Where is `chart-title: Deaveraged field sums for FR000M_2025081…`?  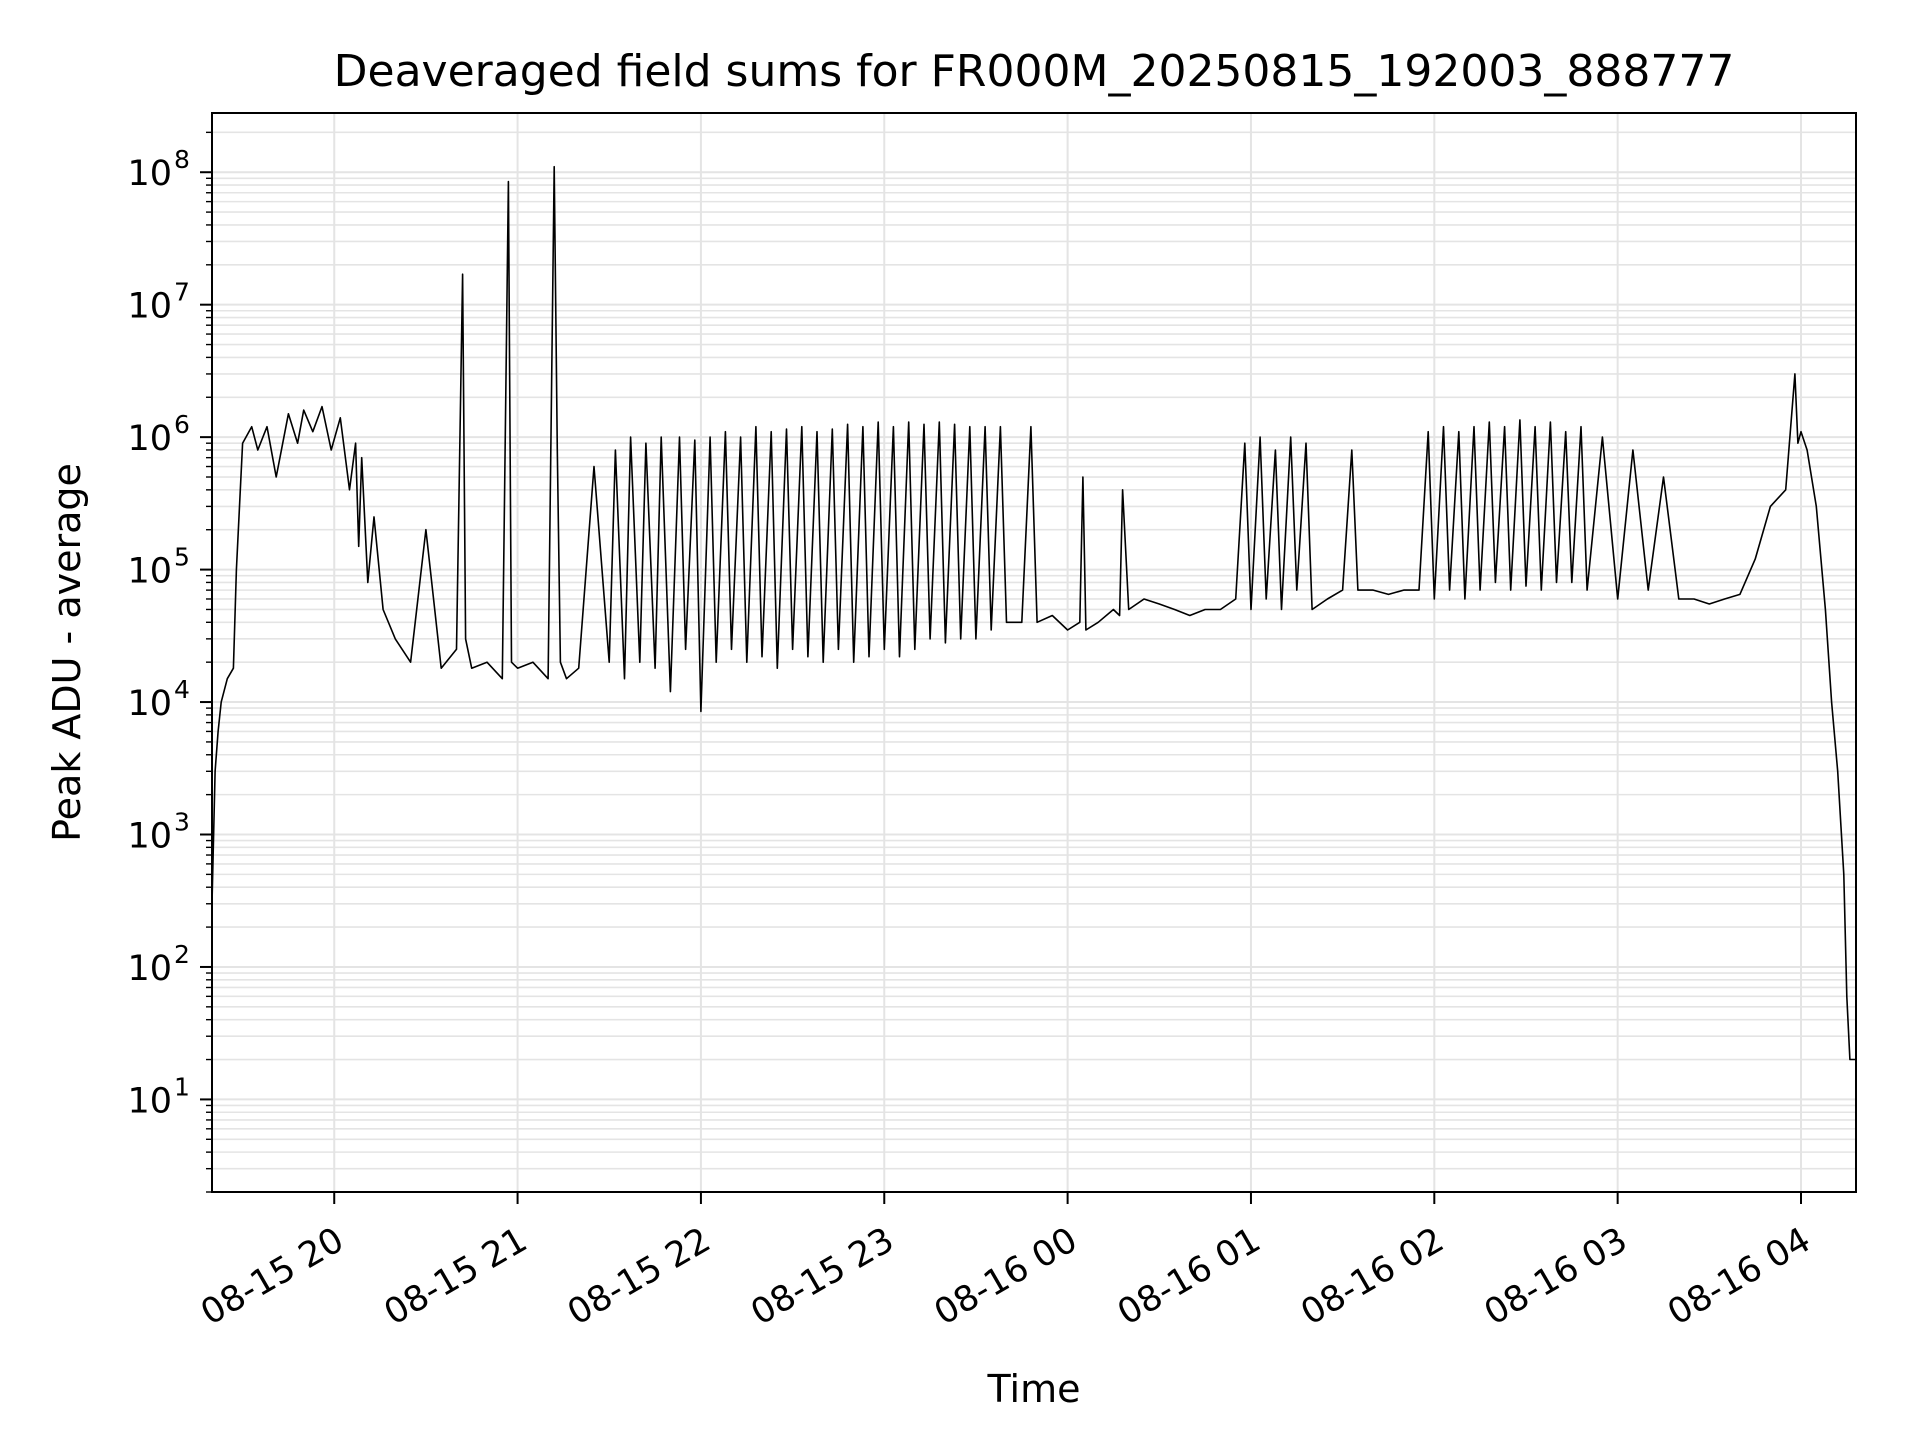 chart-title: Deaveraged field sums for FR000M_2025081… is located at coordinates (1034, 71).